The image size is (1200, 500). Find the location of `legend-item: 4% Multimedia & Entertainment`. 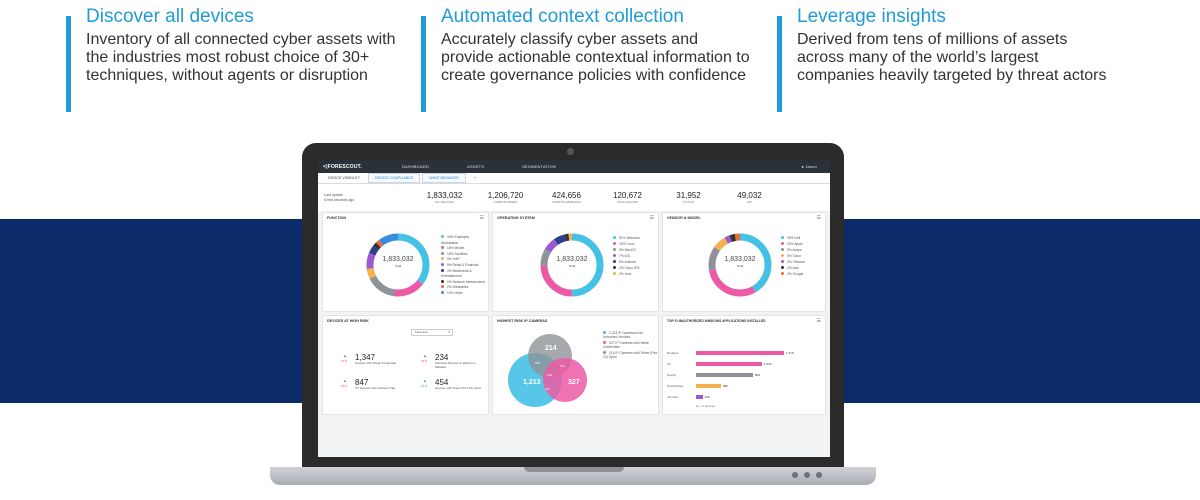

legend-item: 4% Multimedia & Entertainment is located at coordinates (464, 274).